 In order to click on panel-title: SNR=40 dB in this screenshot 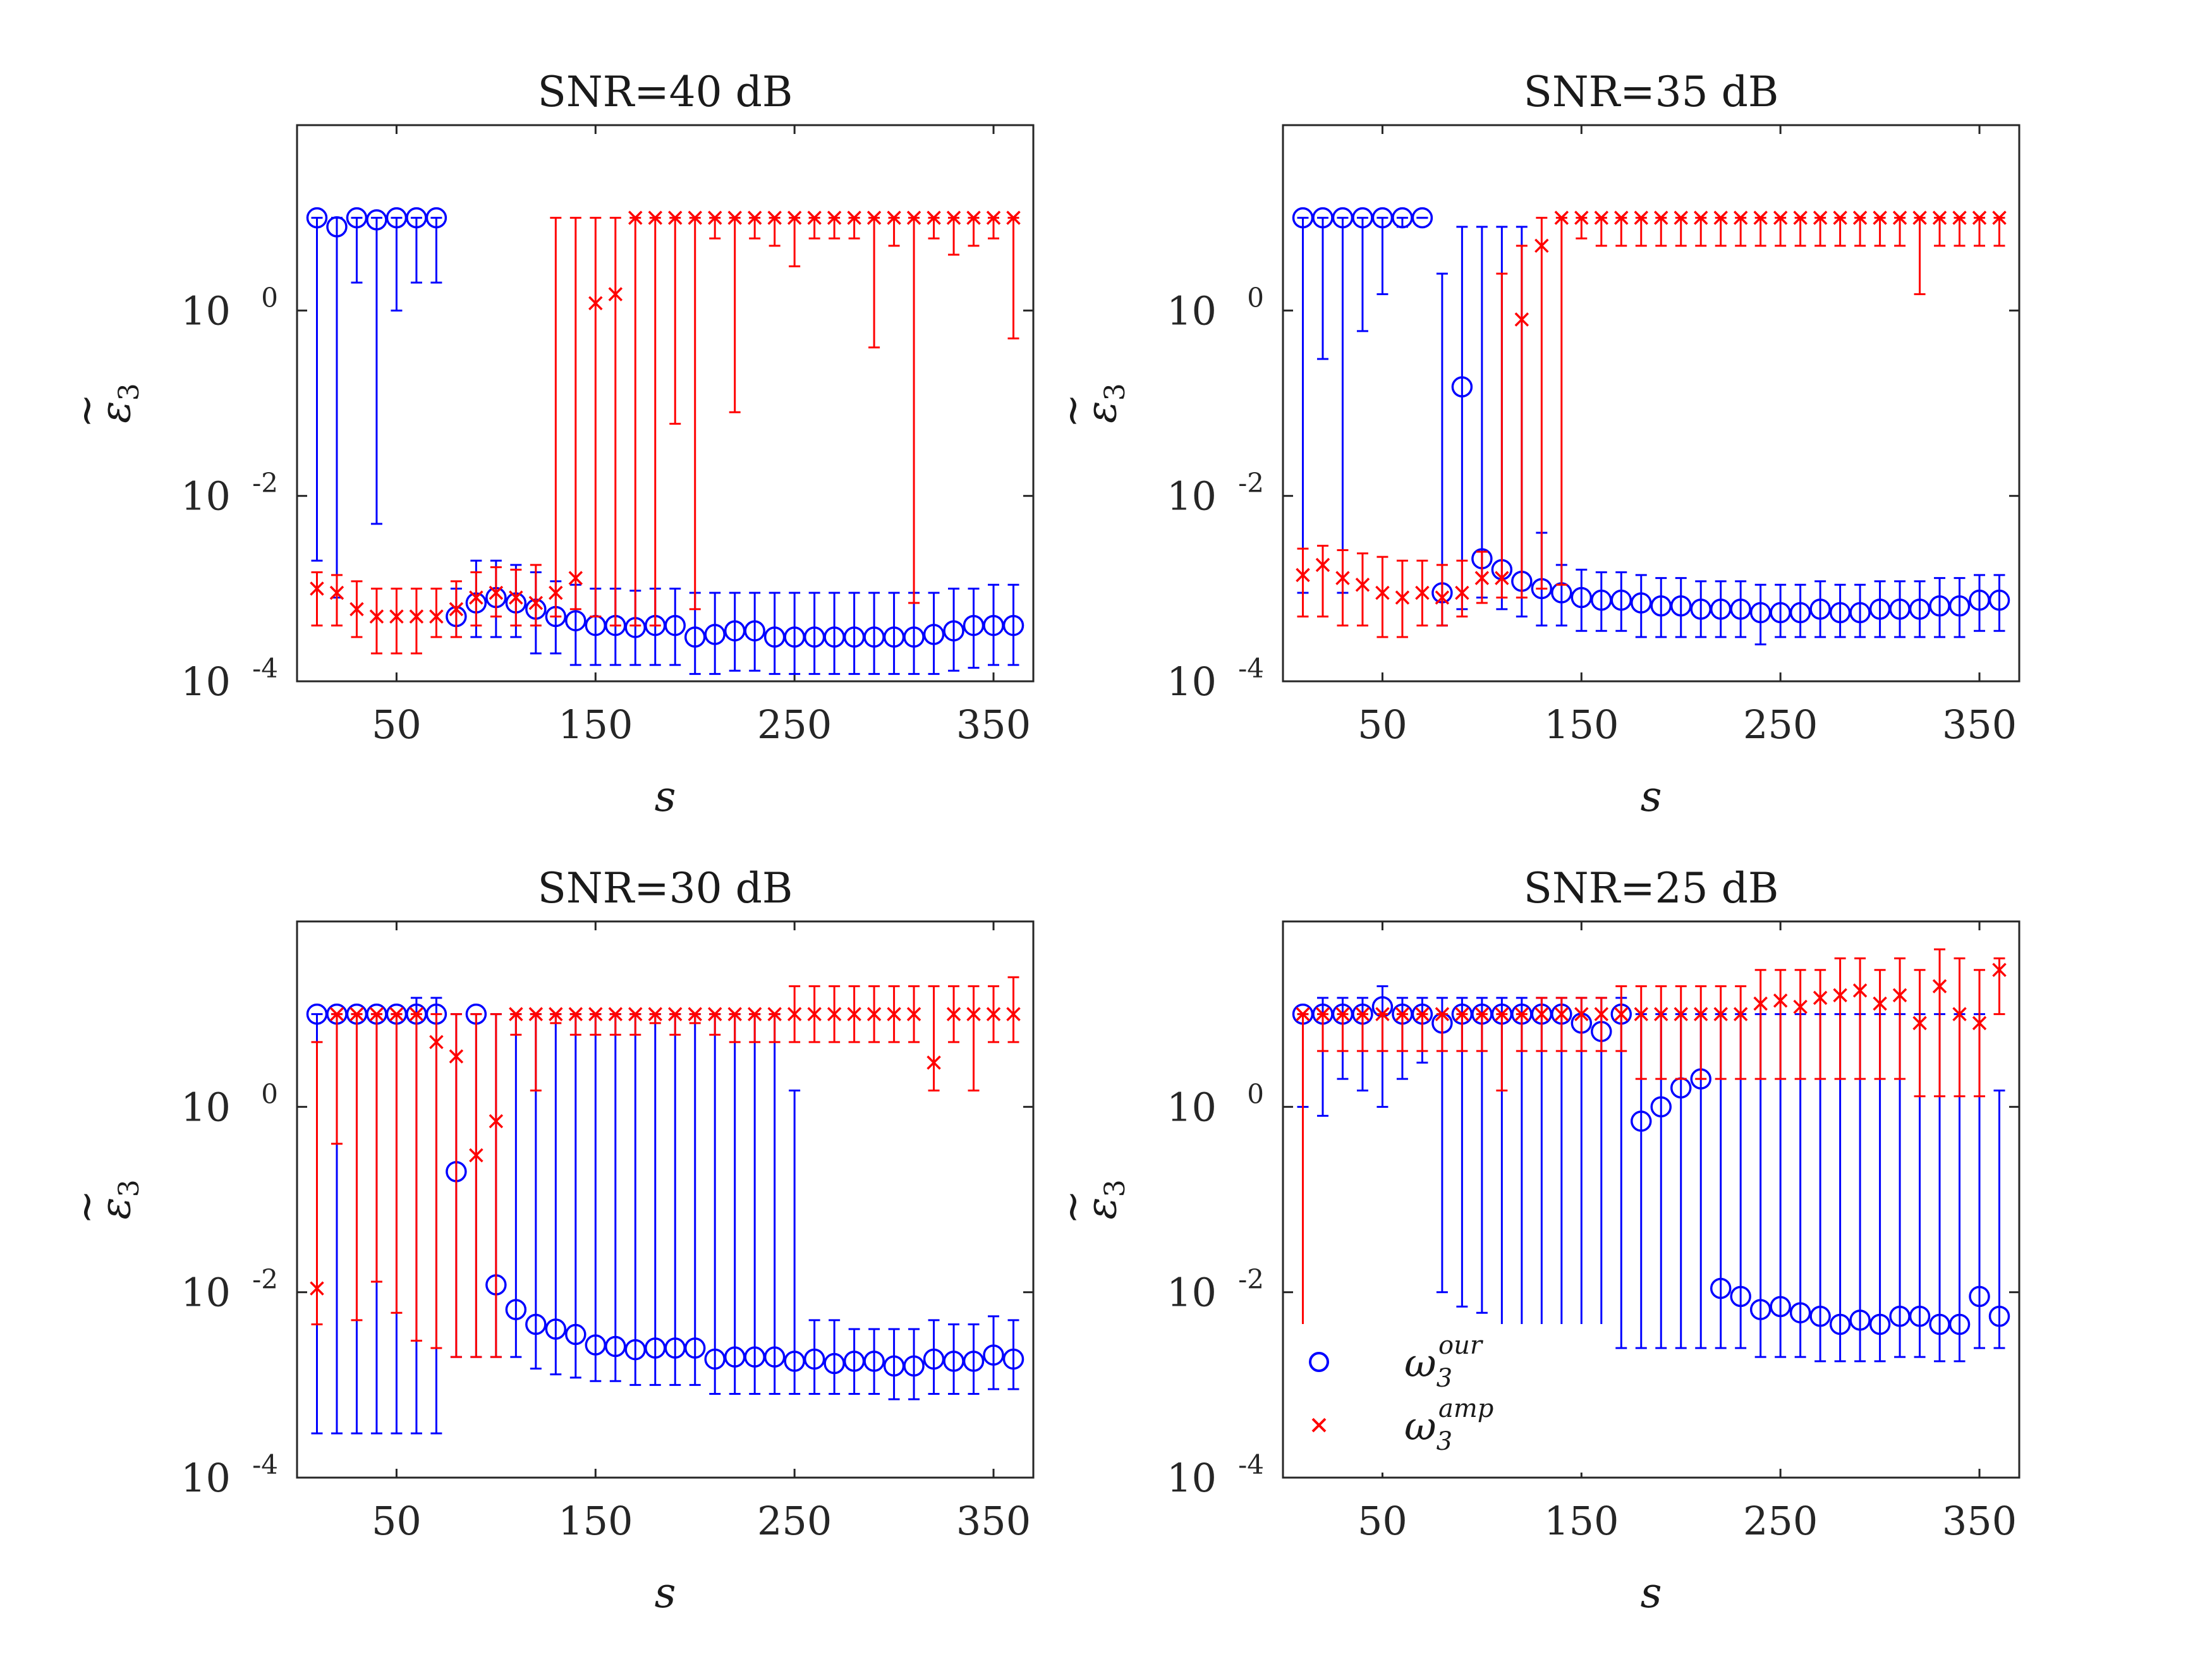, I will do `click(665, 92)`.